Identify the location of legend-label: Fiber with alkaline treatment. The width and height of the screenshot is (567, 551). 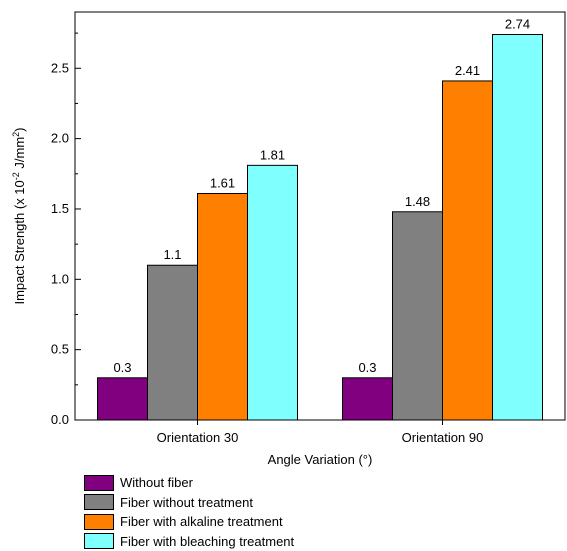
(201, 522).